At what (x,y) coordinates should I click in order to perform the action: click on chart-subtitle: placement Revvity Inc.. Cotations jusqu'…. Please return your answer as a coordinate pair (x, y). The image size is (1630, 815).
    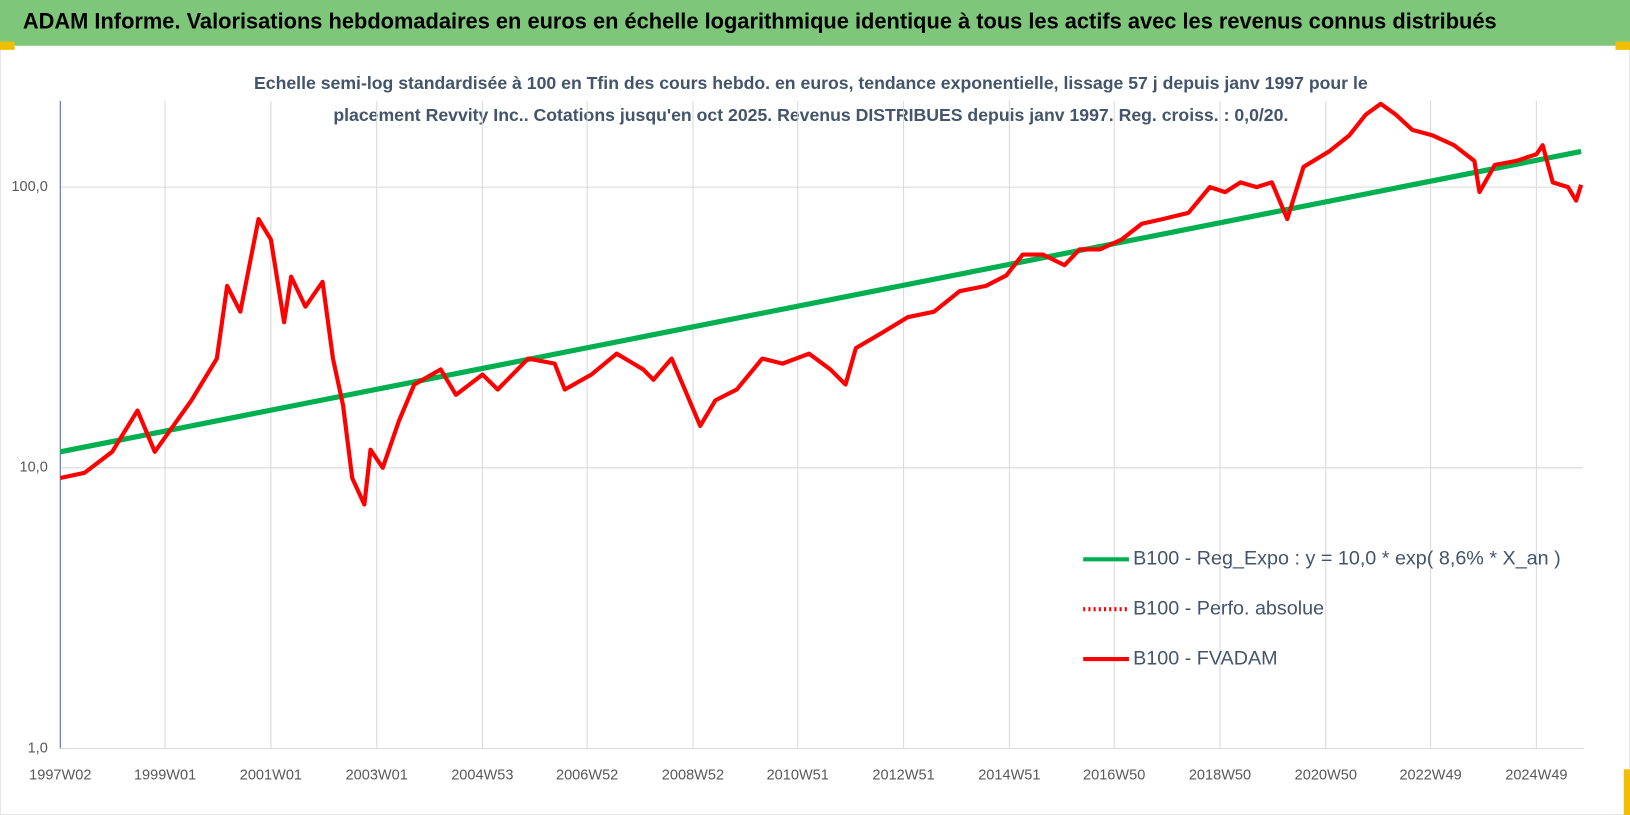
    Looking at the image, I should click on (810, 115).